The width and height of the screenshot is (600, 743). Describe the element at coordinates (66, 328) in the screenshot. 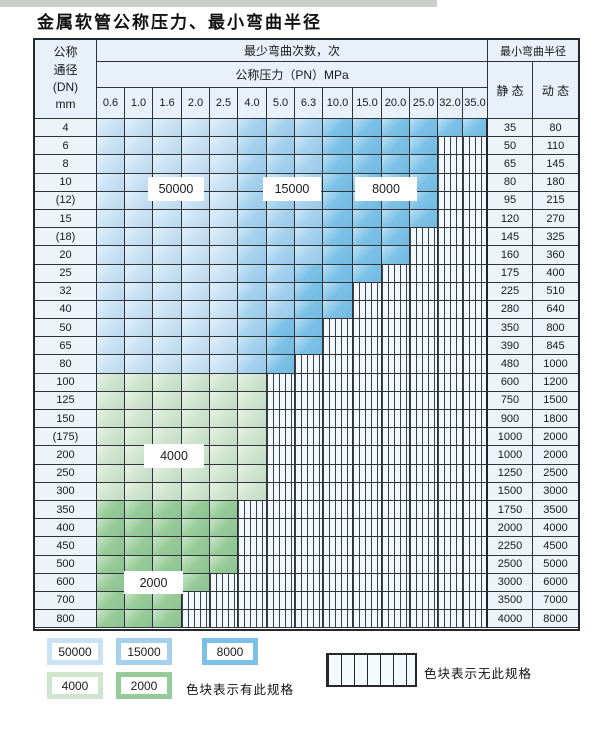

I see `dn-cell: 50` at that location.